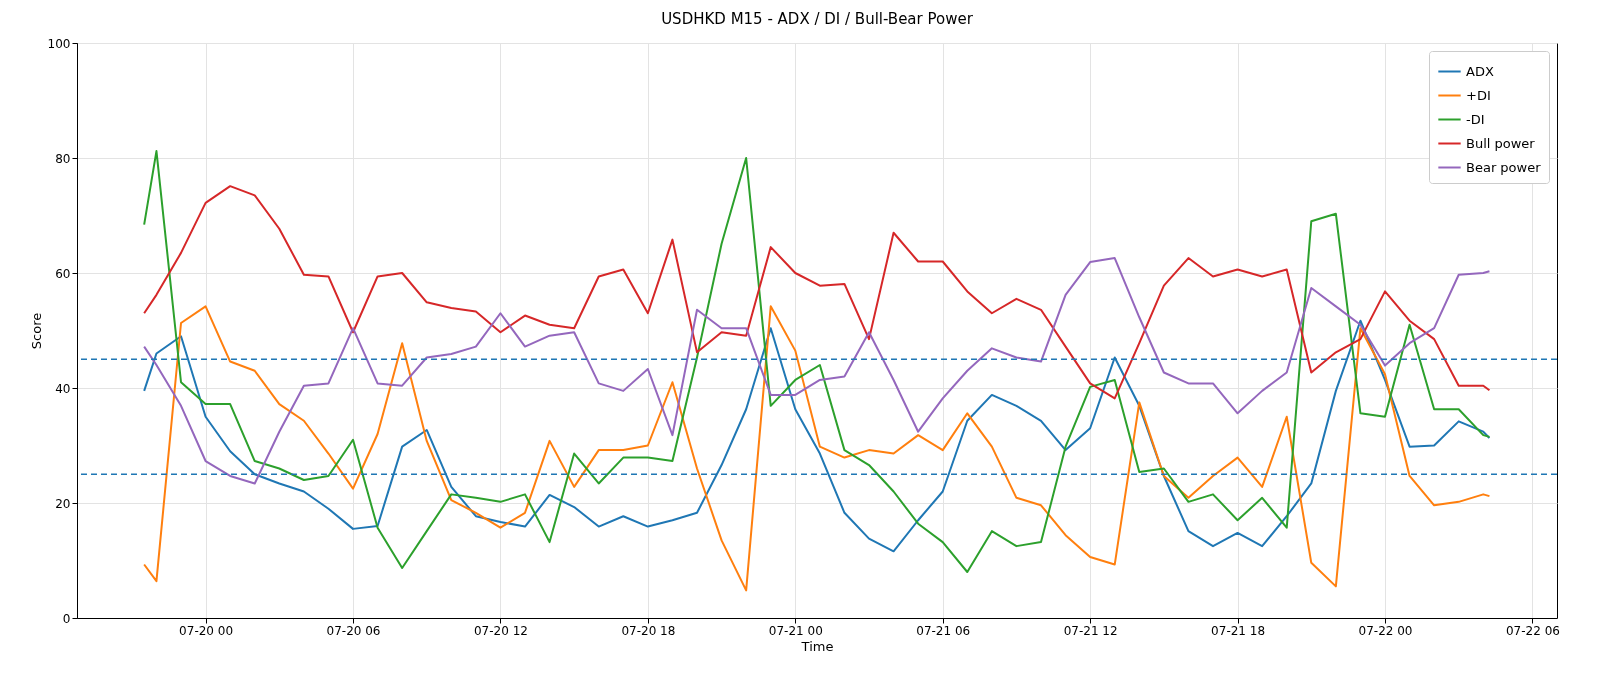  Describe the element at coordinates (63, 273) in the screenshot. I see `y-tick-label: 60` at that location.